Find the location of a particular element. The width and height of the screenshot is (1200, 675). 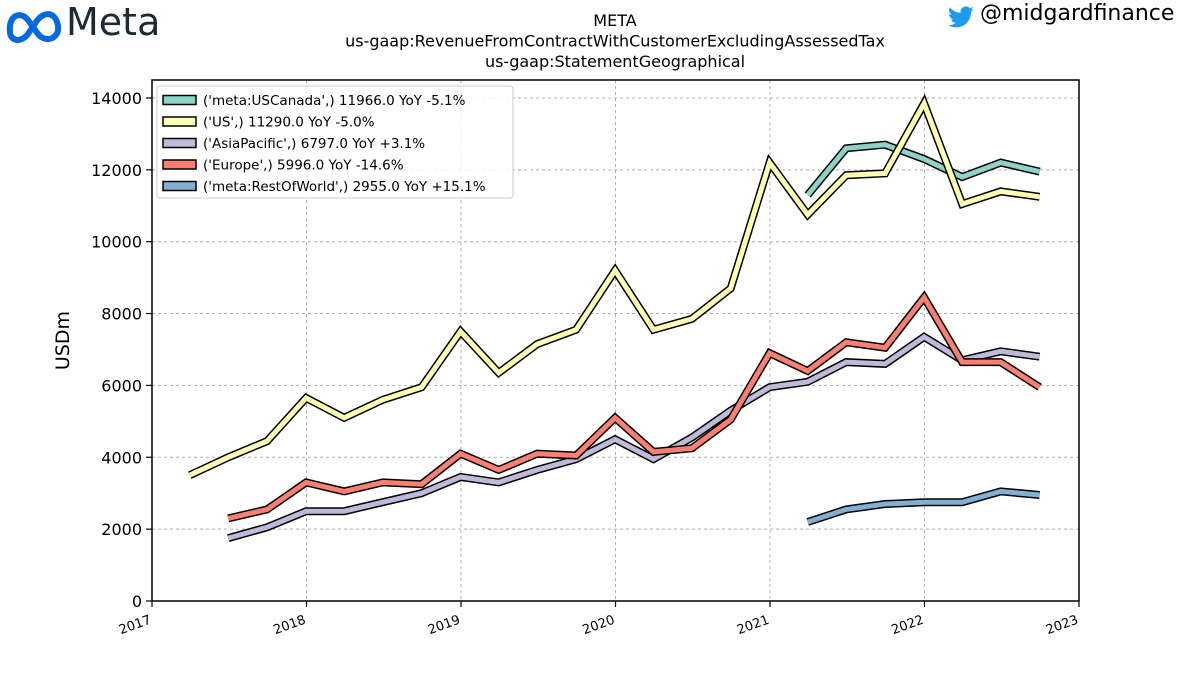

x-tick-label: 2021 is located at coordinates (753, 625).